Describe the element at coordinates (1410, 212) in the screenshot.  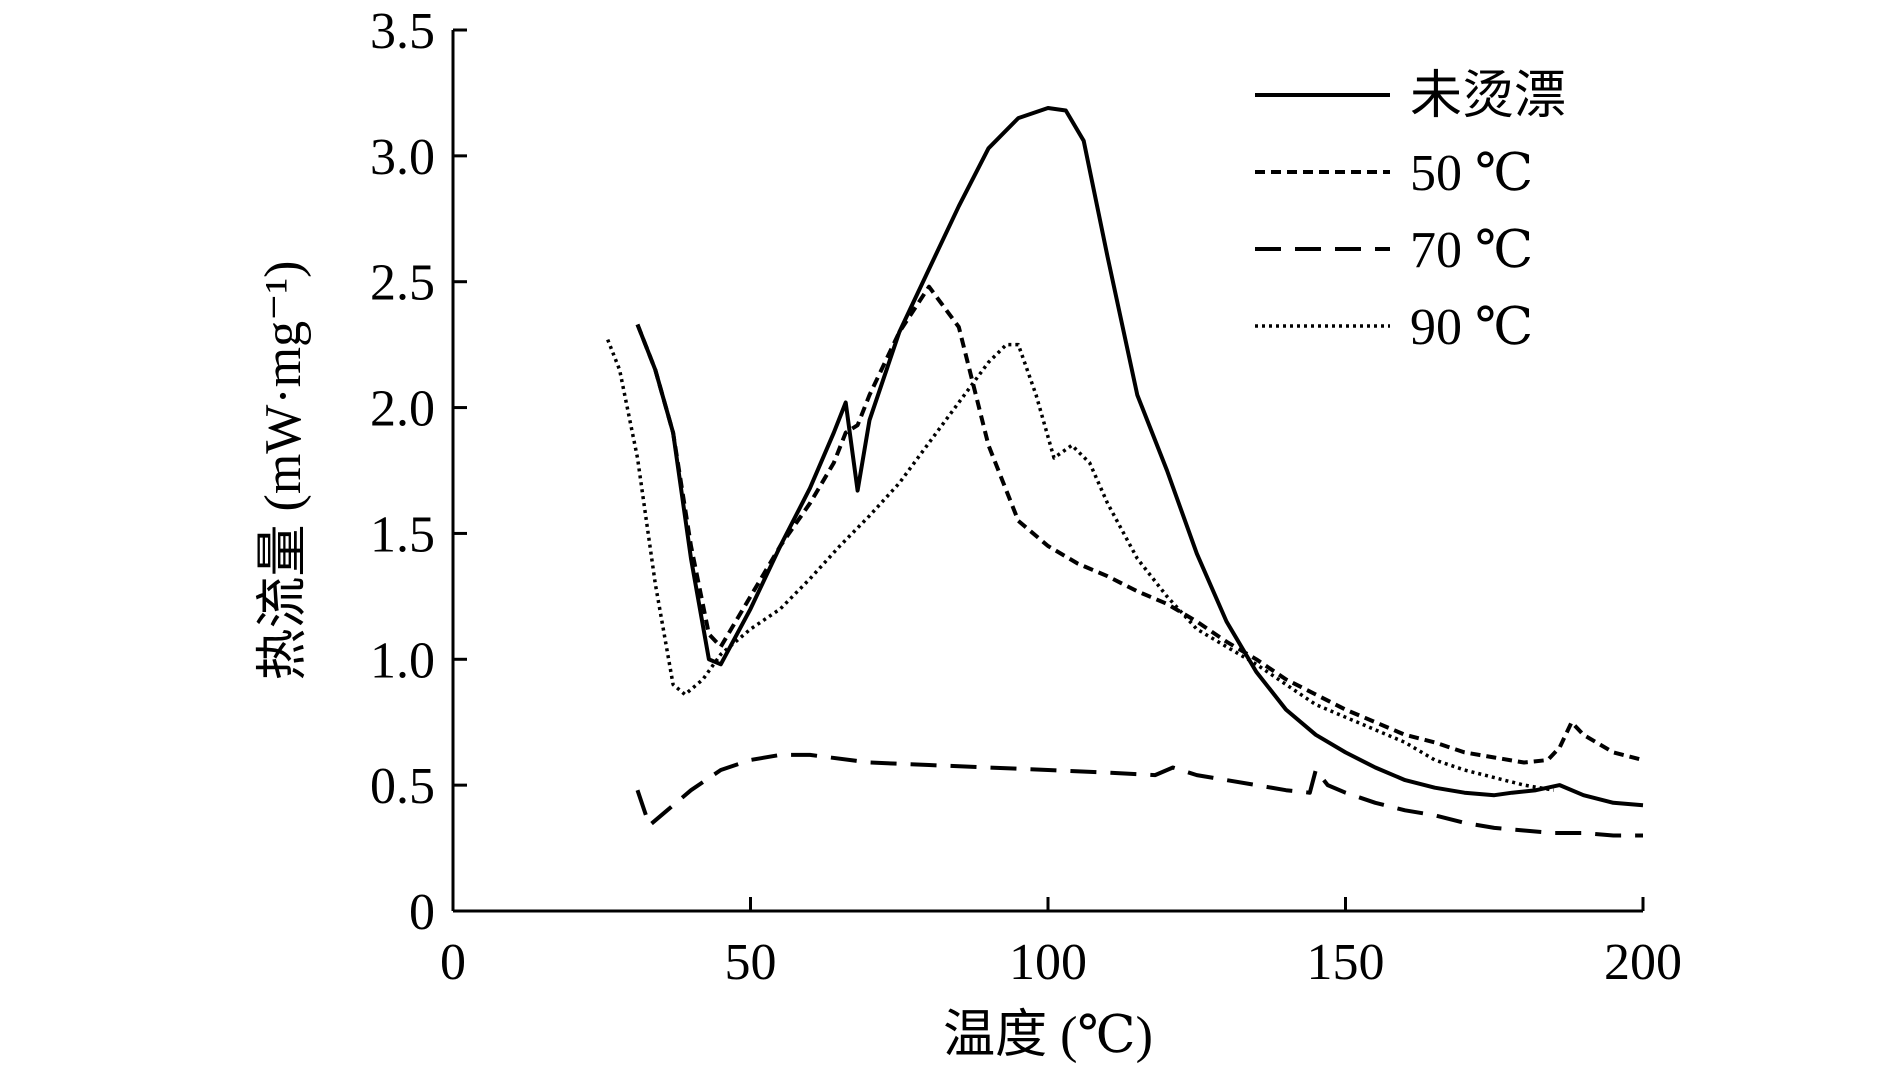
I see `legend: 未烫漂 50 ℃ 70 ℃ 90 ℃` at that location.